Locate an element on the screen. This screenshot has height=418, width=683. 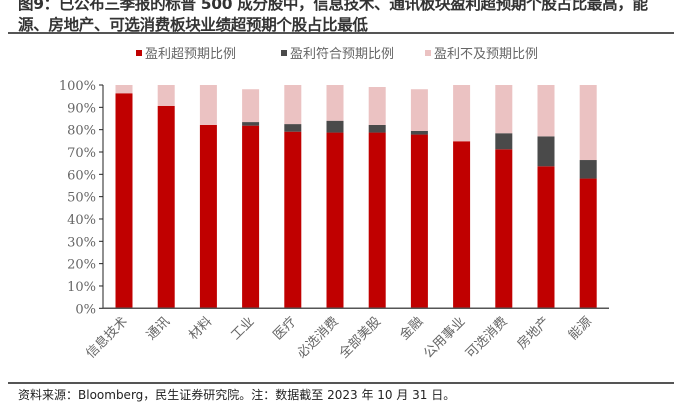
title-divider is located at coordinates (341, 33).